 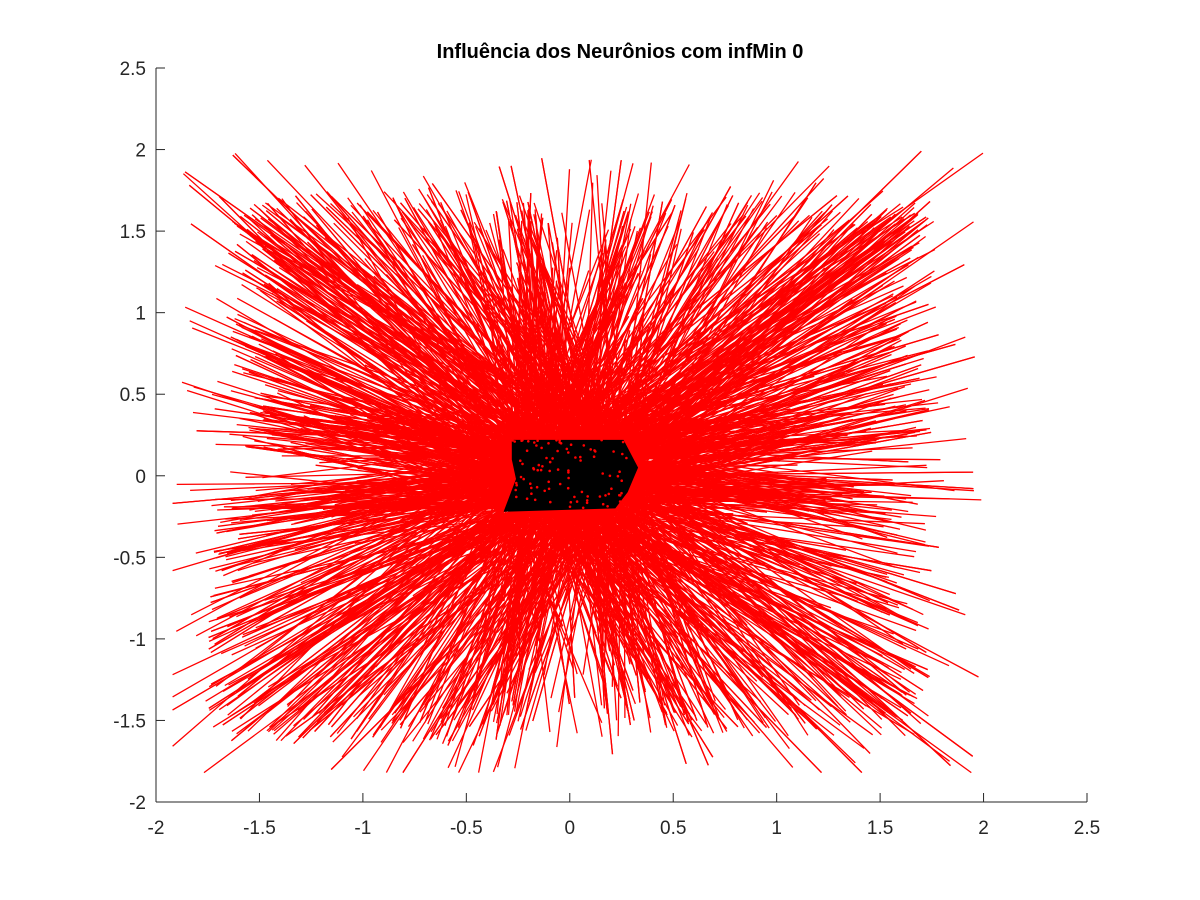 What do you see at coordinates (133, 69) in the screenshot?
I see `y-tick-label: 2.5` at bounding box center [133, 69].